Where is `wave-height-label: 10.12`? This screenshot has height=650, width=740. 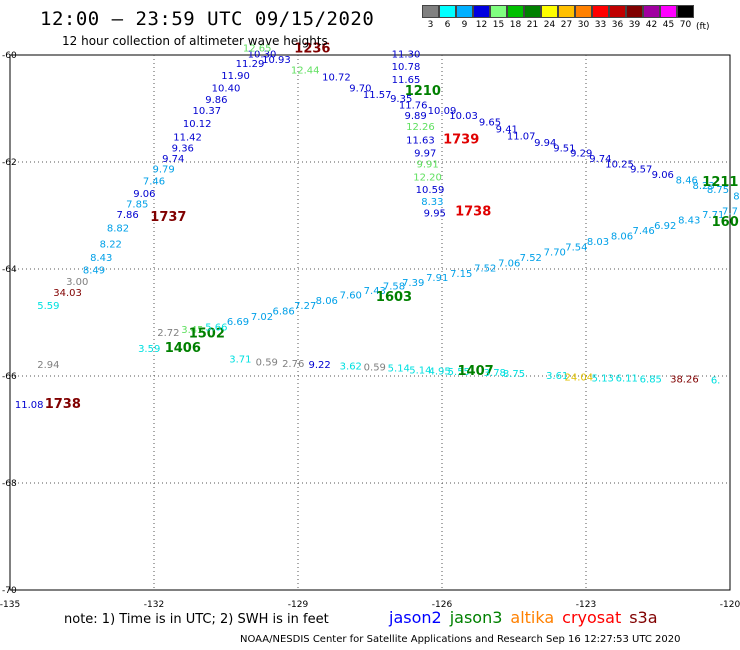 wave-height-label: 10.12 is located at coordinates (197, 124).